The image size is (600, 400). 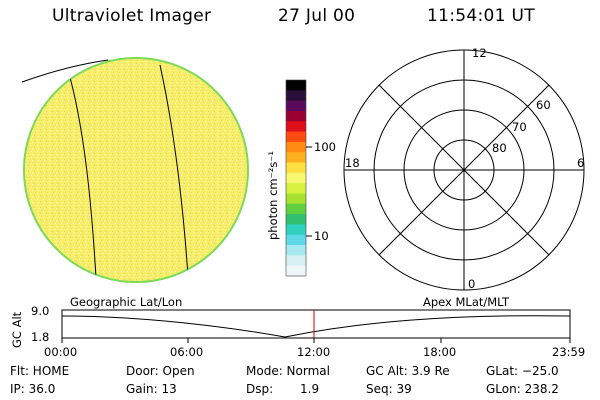 I want to click on mlt-label-12: 12, so click(x=479, y=53).